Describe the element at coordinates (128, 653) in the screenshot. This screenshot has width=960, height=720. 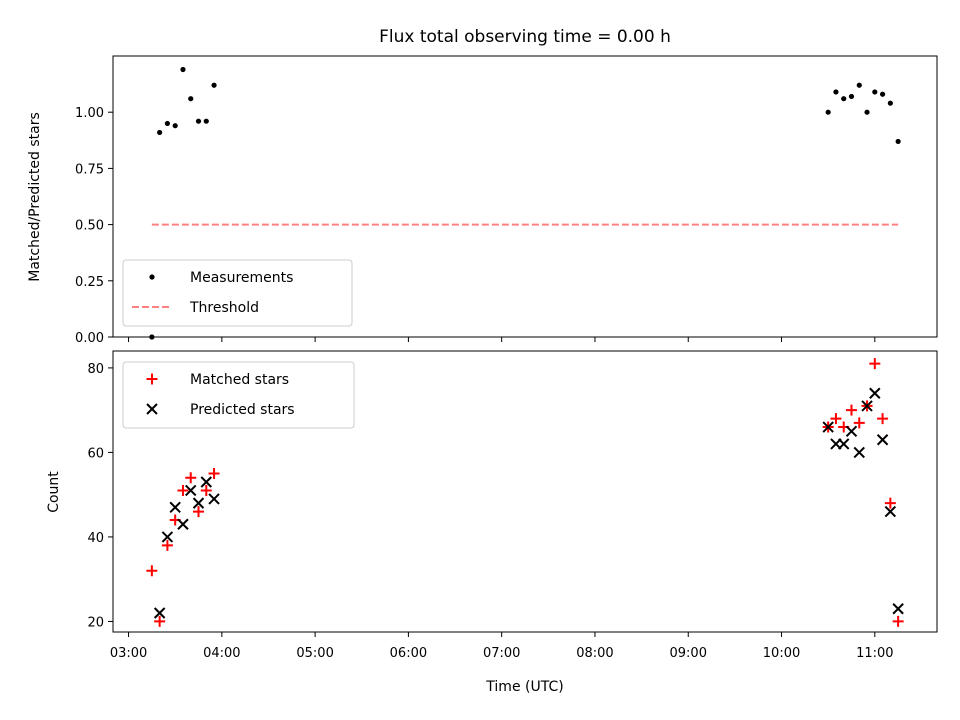
I see `x-tick-label: 03:00` at that location.